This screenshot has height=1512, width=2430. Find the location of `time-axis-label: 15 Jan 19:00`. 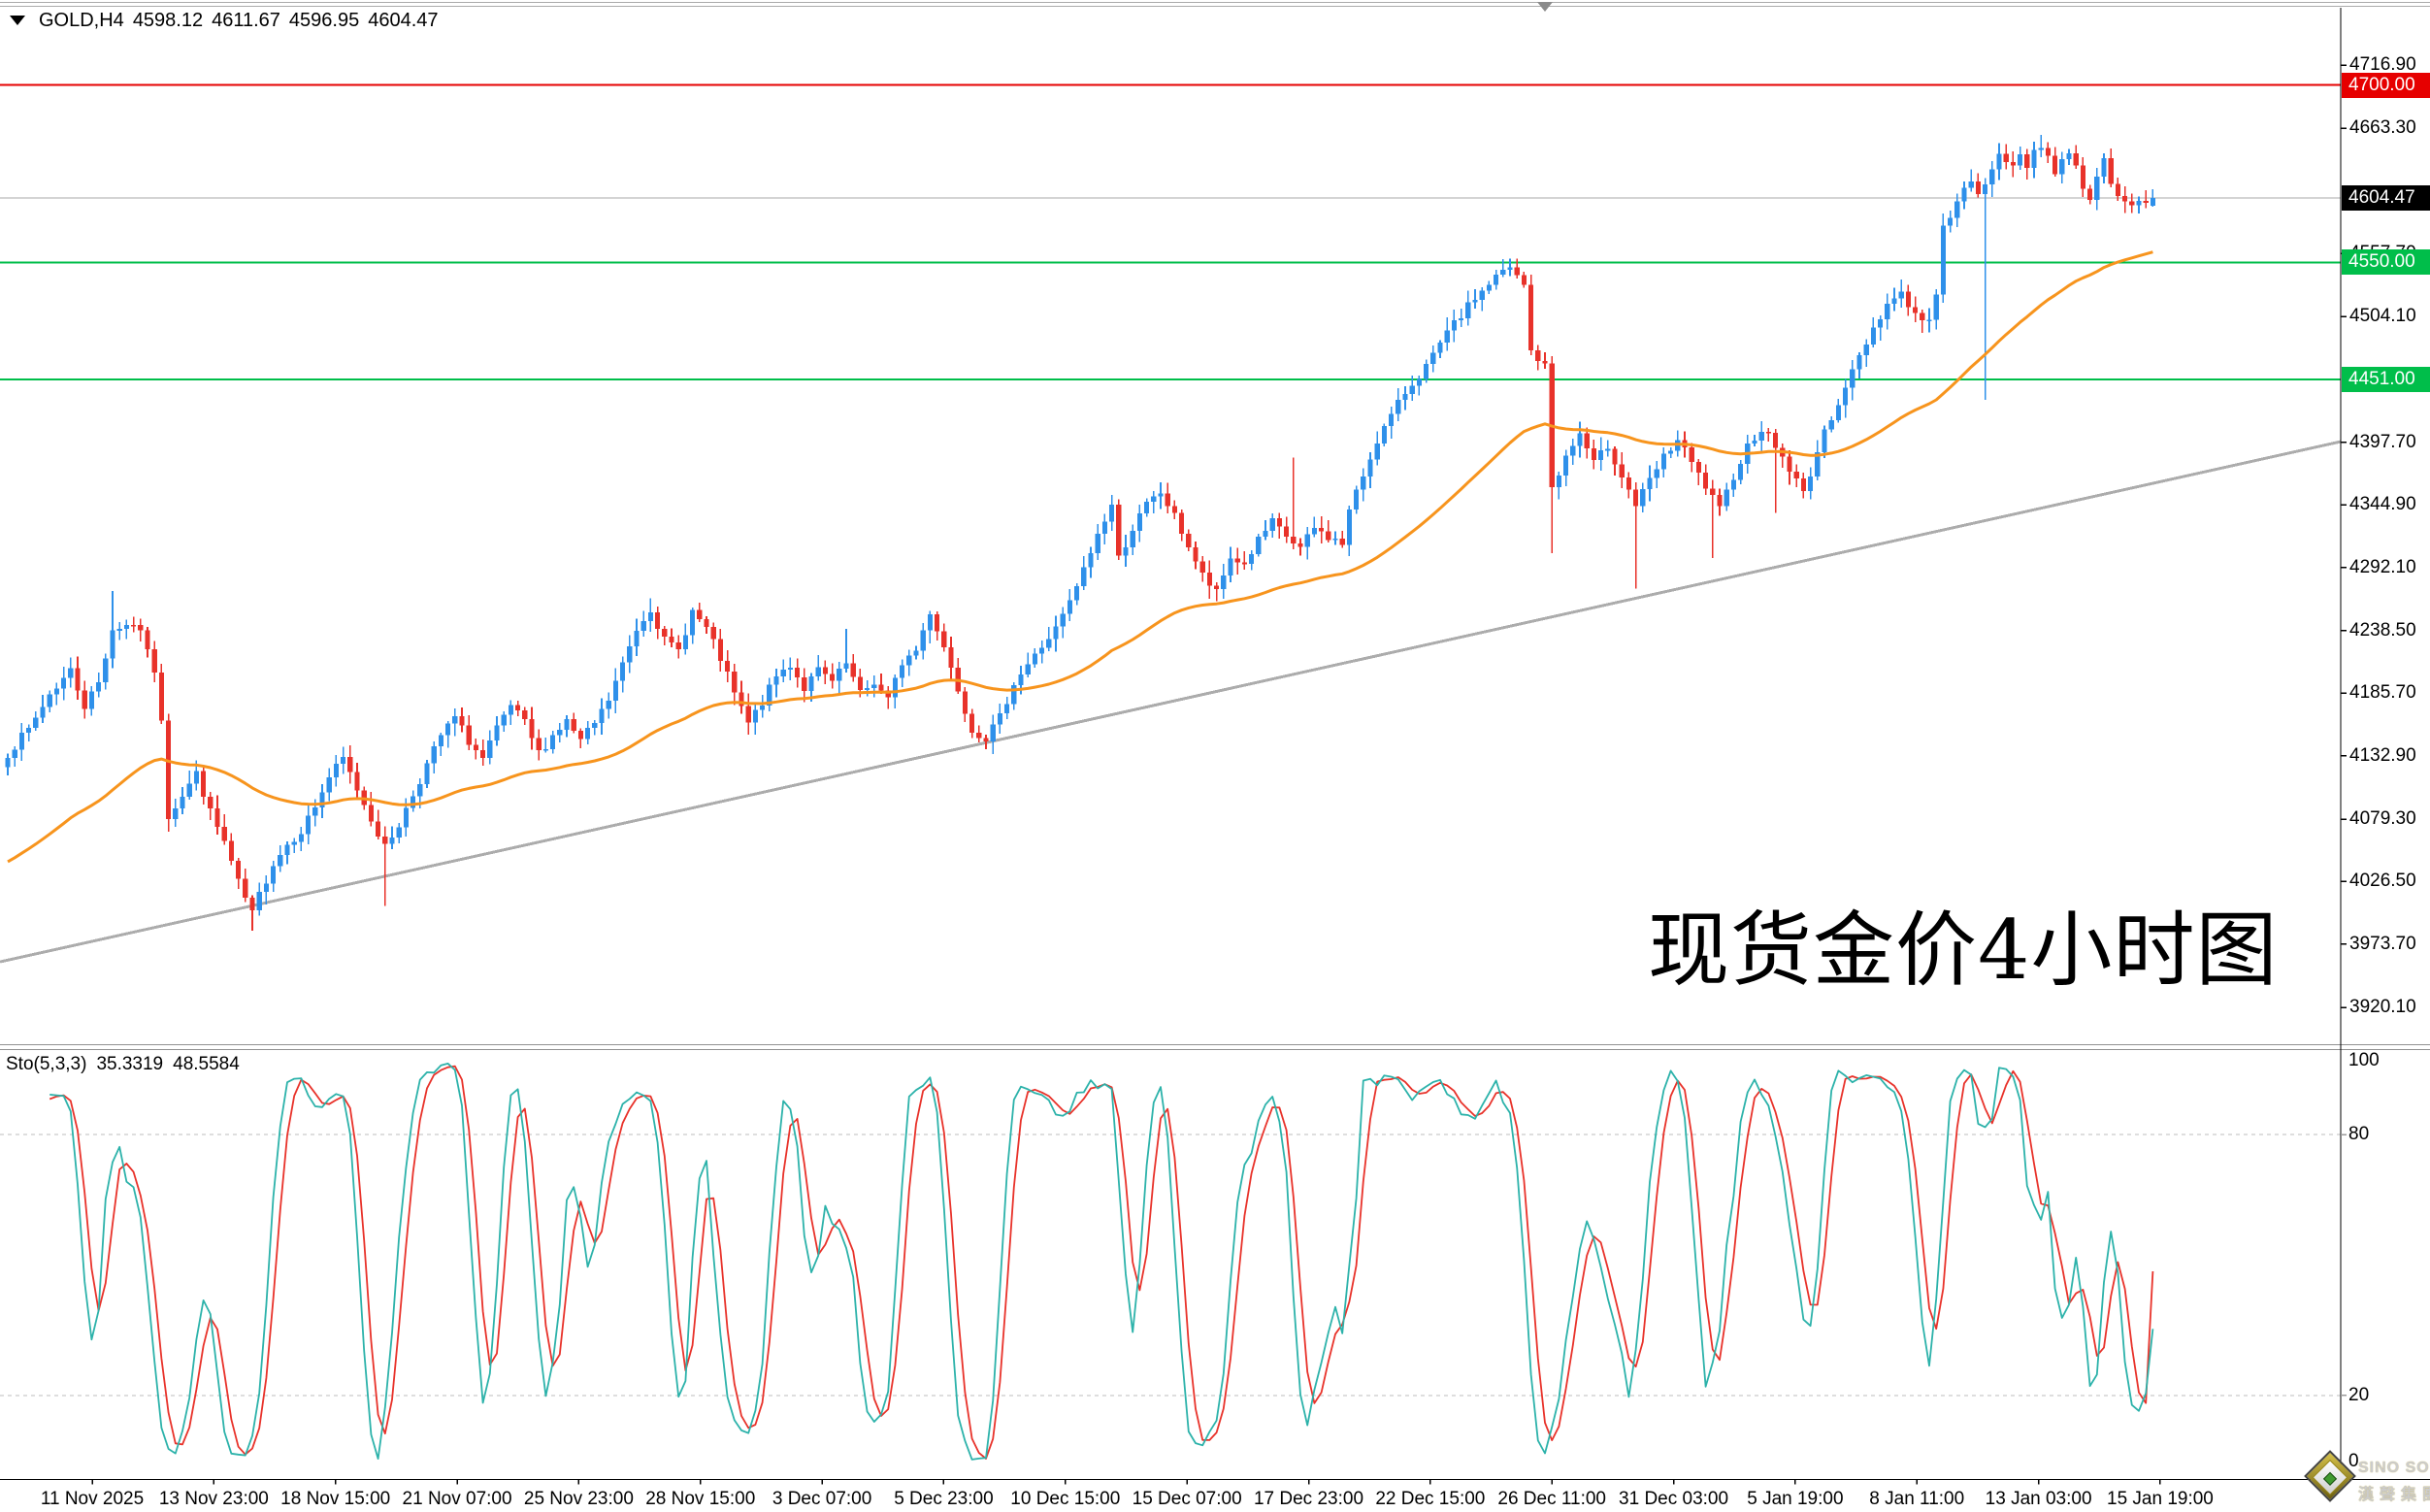

time-axis-label: 15 Jan 19:00 is located at coordinates (2161, 1499).